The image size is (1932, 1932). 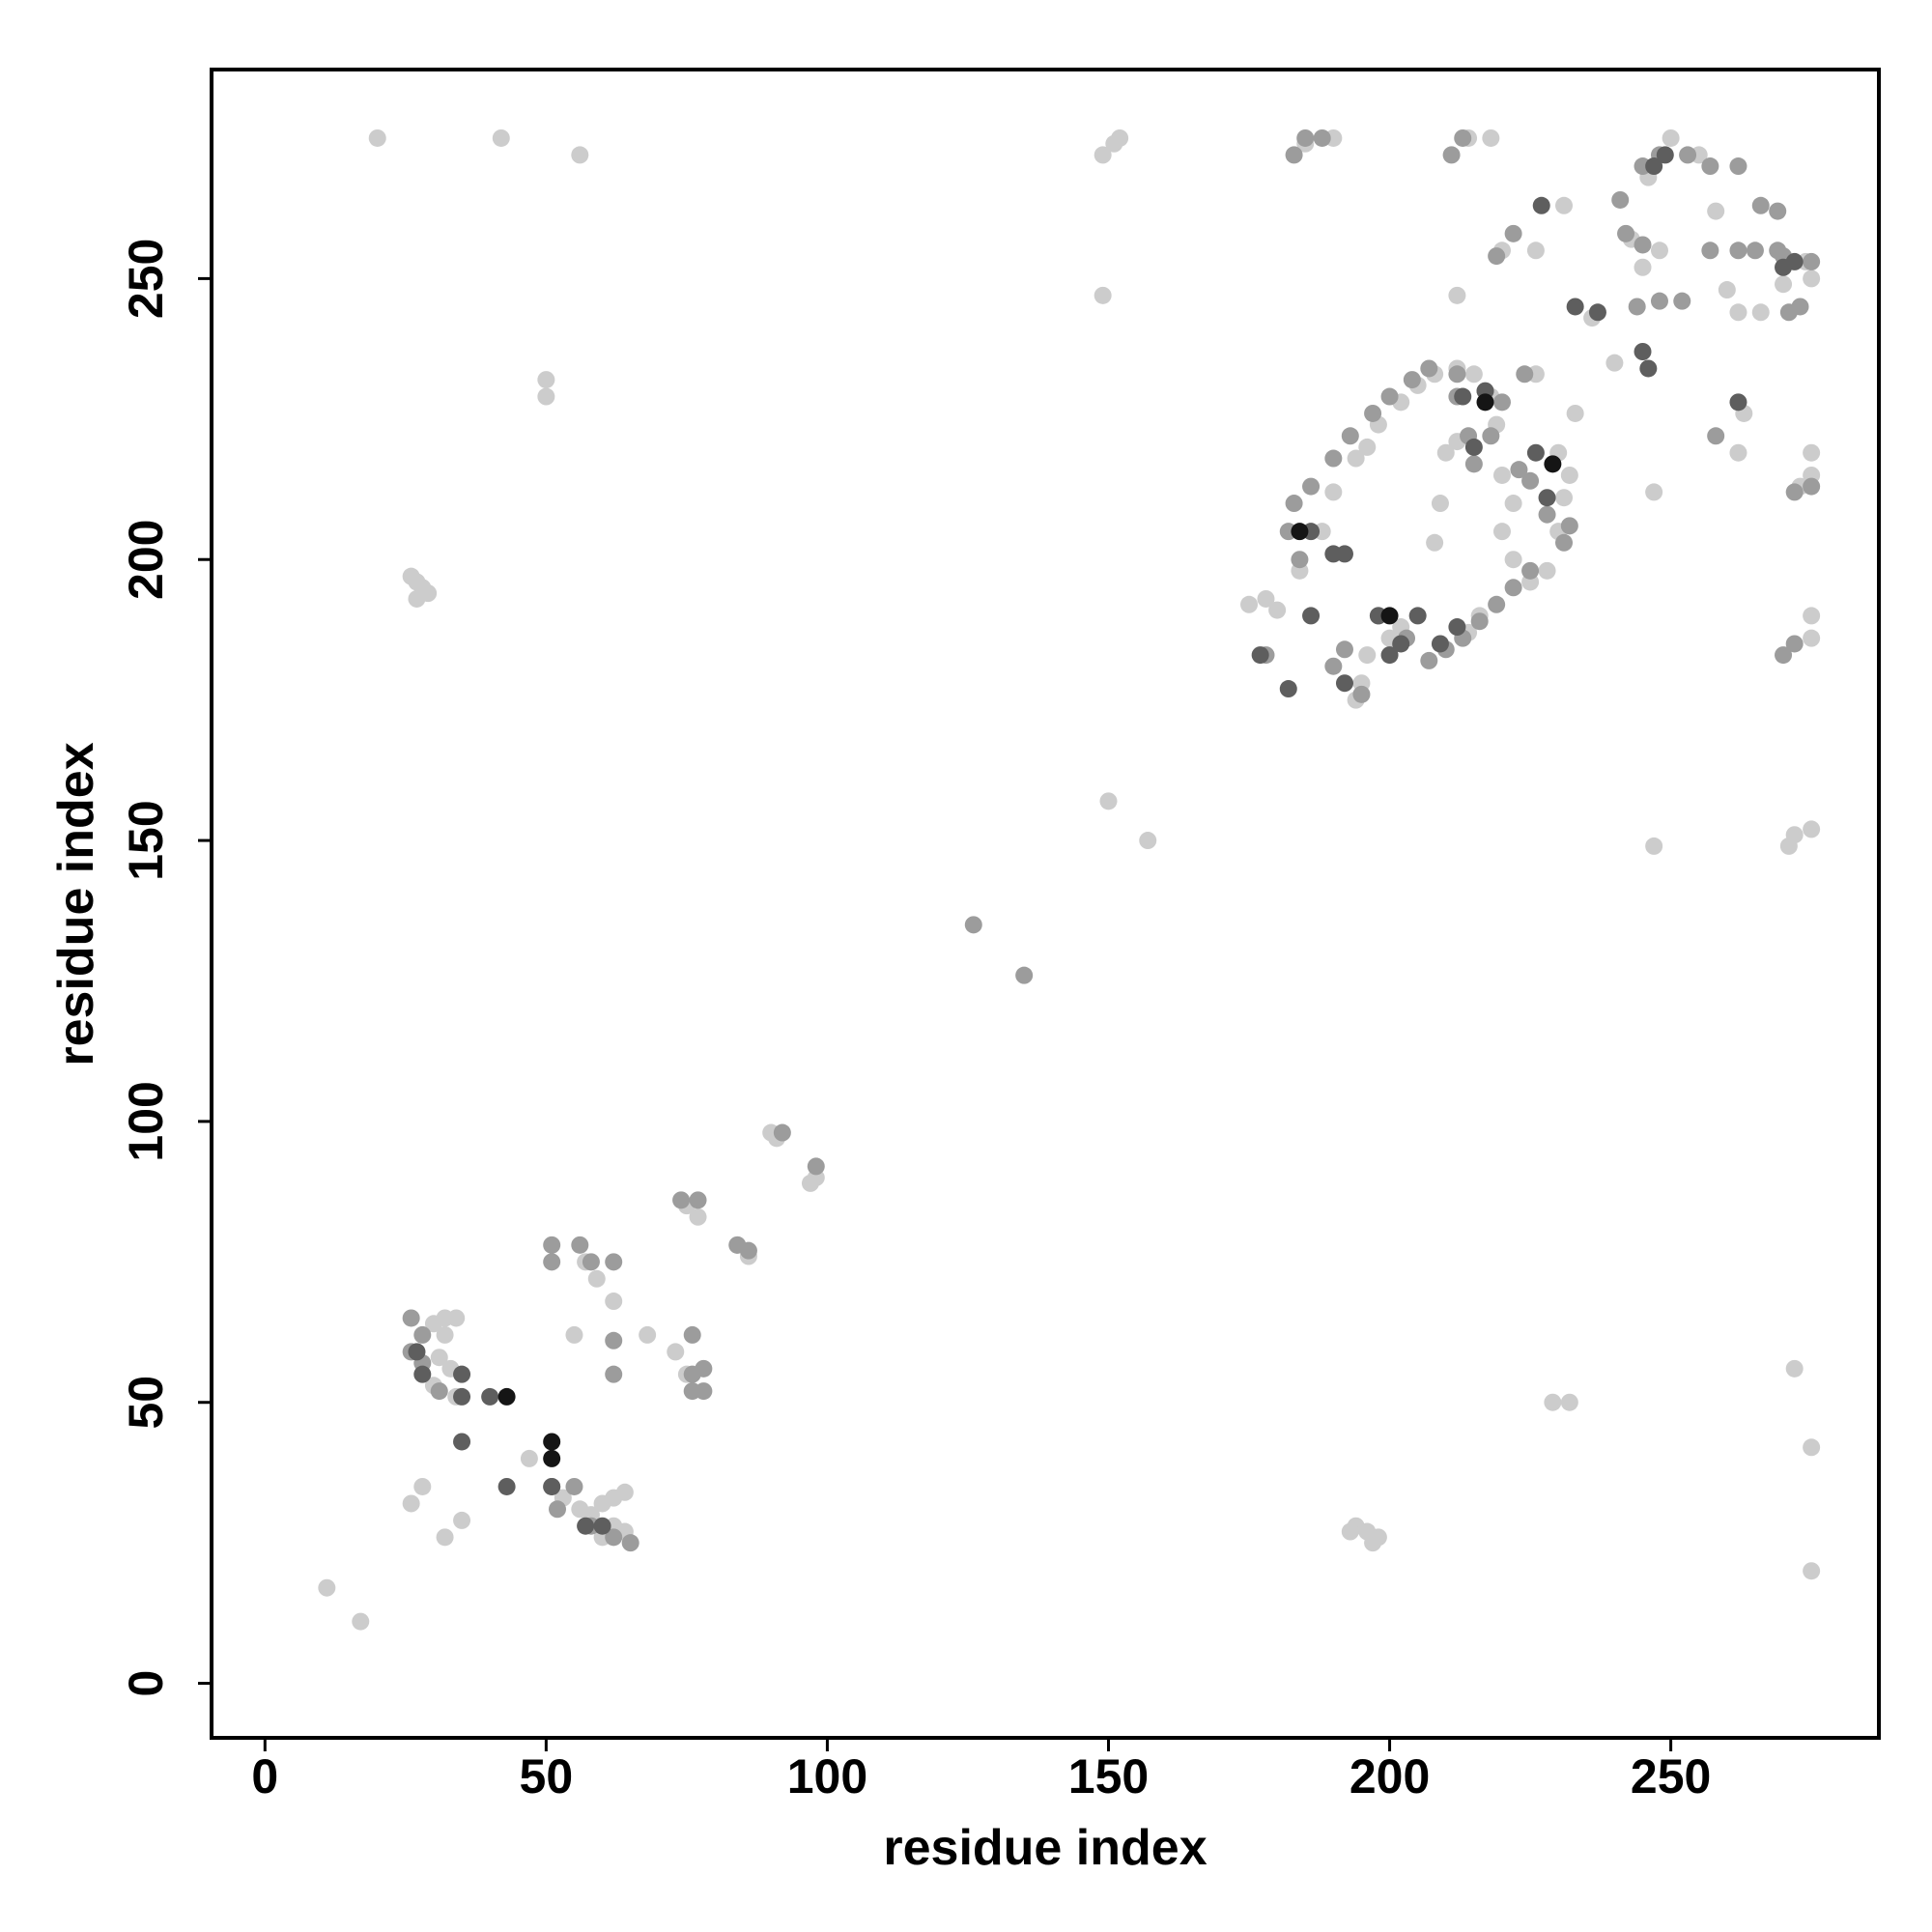 I want to click on x-axis-label: residue index, so click(x=1045, y=1848).